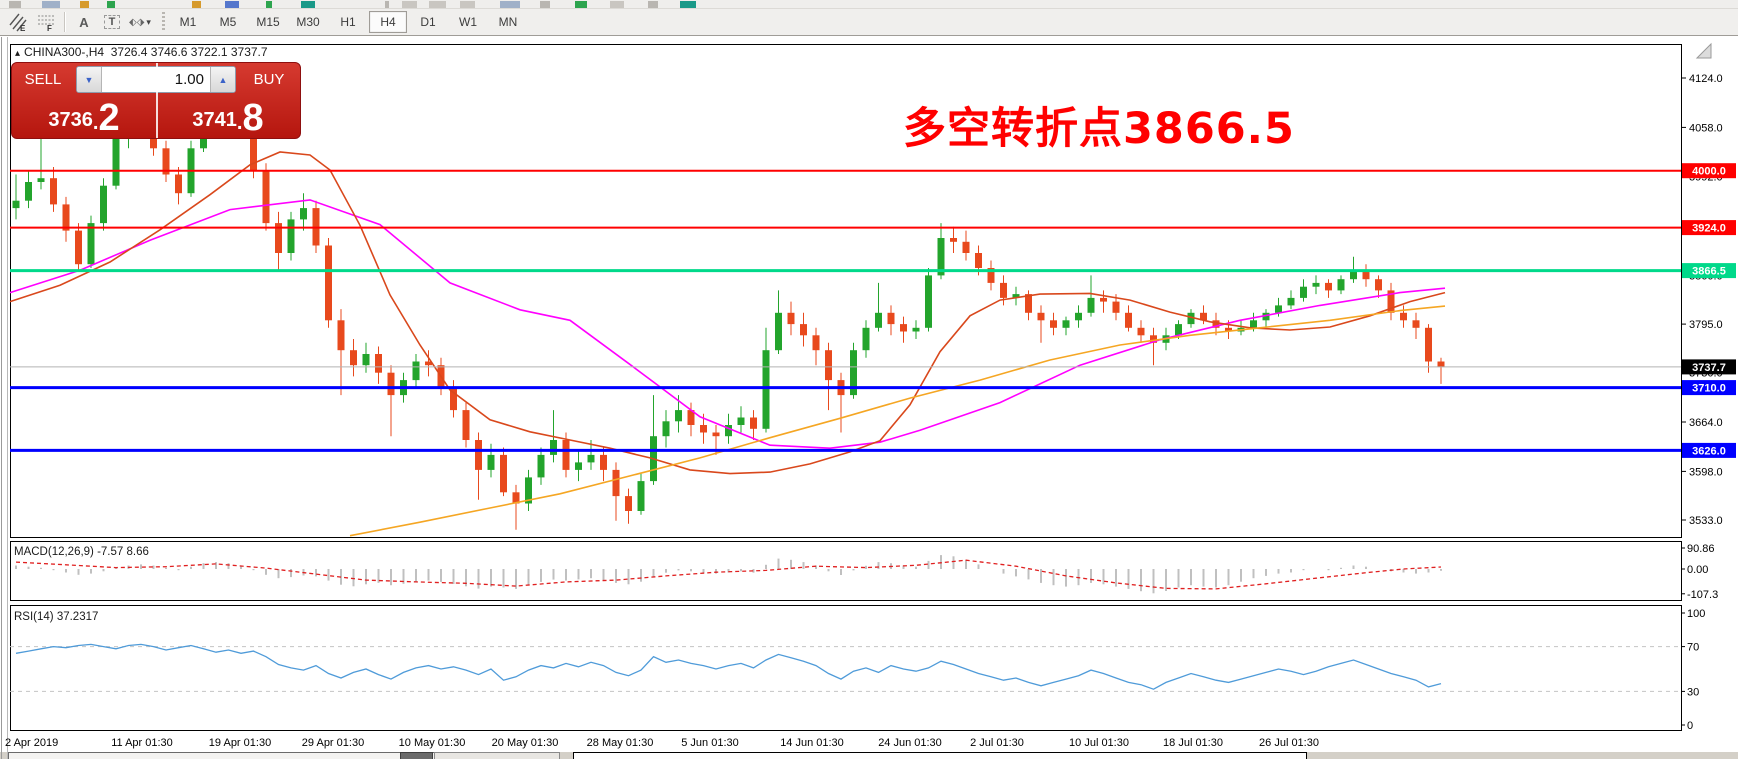 This screenshot has width=1738, height=759. What do you see at coordinates (497, 755) in the screenshot?
I see `background-window-edge` at bounding box center [497, 755].